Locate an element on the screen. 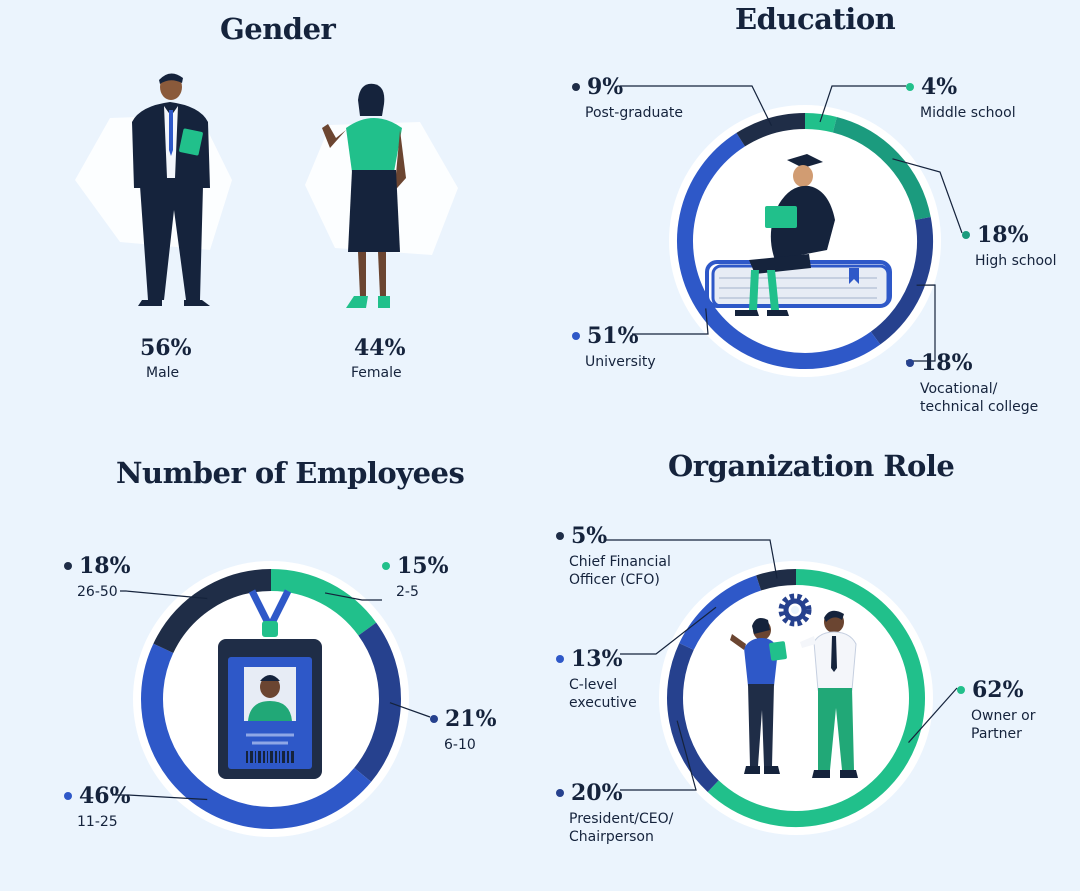  employees-26-50-percent: 18% is located at coordinates (97, 566).